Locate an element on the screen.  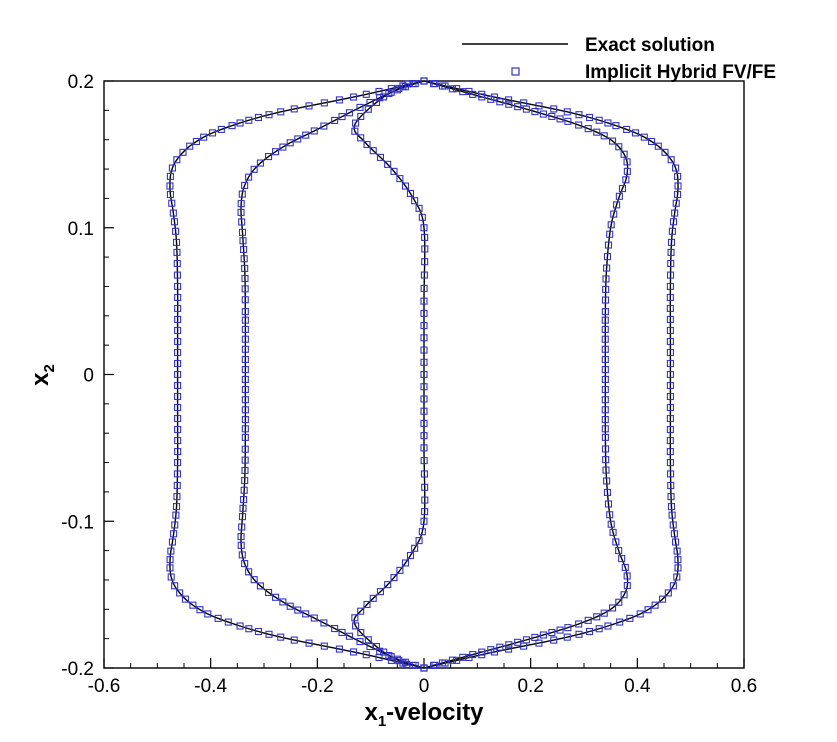
y-axis-title: x2 is located at coordinates (42, 375).